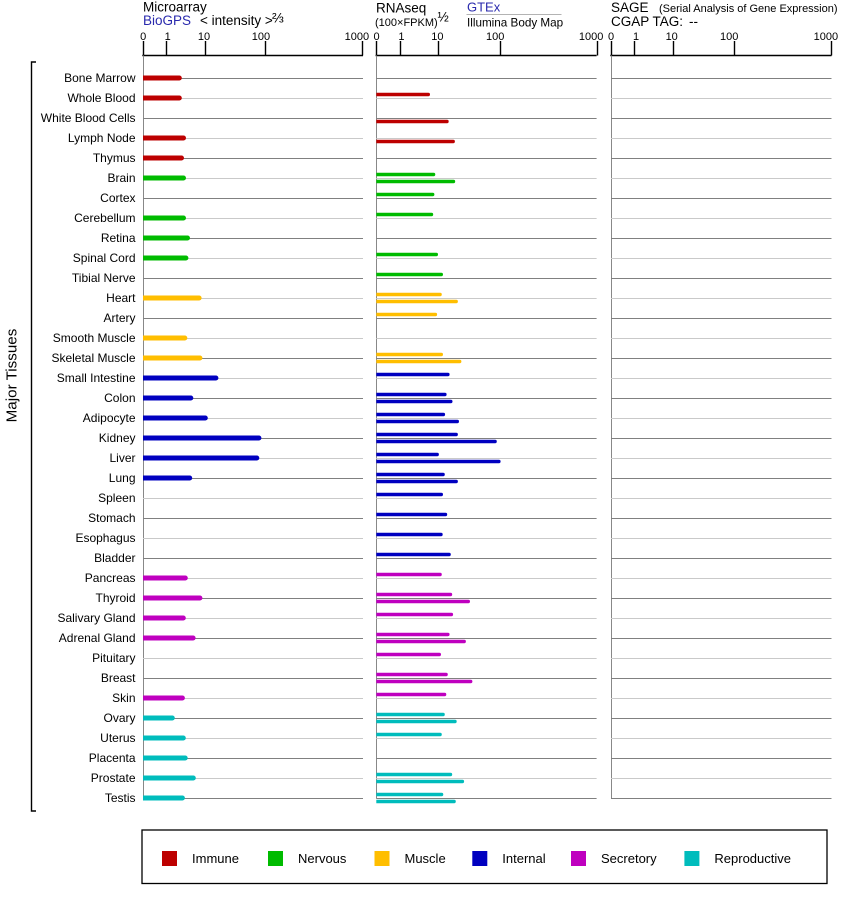 Image resolution: width=842 pixels, height=900 pixels. I want to click on svg-text: Nervous, so click(322, 858).